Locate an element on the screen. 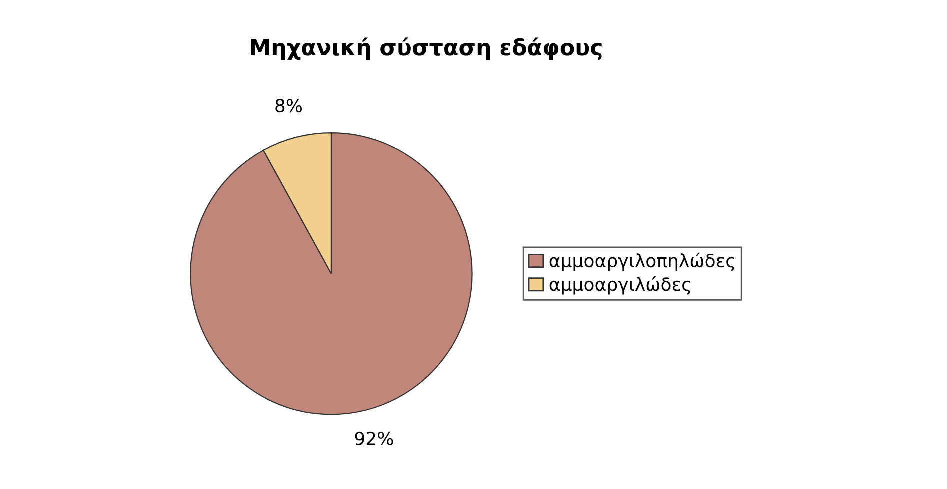  legend-label: αμμοαργιλοπηλώδες is located at coordinates (642, 262).